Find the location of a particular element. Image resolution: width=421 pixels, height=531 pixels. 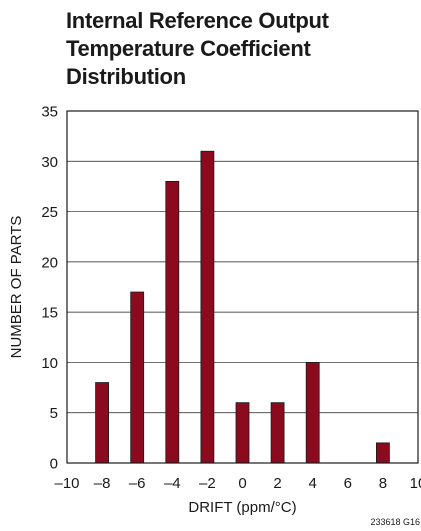

x-tick-label: 0 is located at coordinates (242, 483).